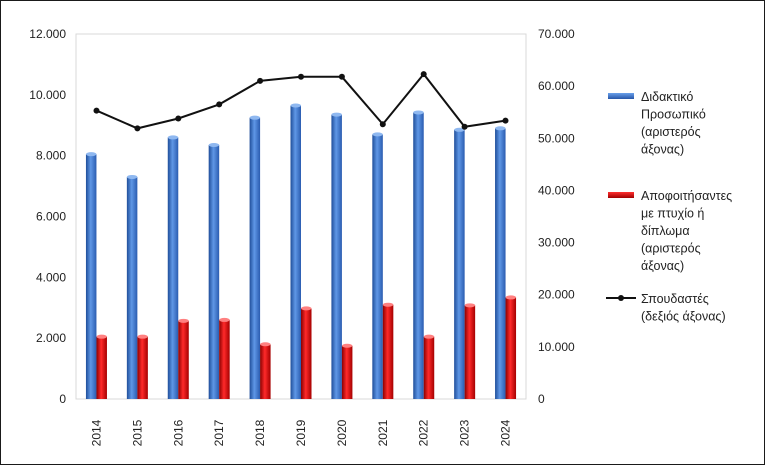 Image resolution: width=767 pixels, height=467 pixels. What do you see at coordinates (301, 101) in the screenshot?
I see `line-series` at bounding box center [301, 101].